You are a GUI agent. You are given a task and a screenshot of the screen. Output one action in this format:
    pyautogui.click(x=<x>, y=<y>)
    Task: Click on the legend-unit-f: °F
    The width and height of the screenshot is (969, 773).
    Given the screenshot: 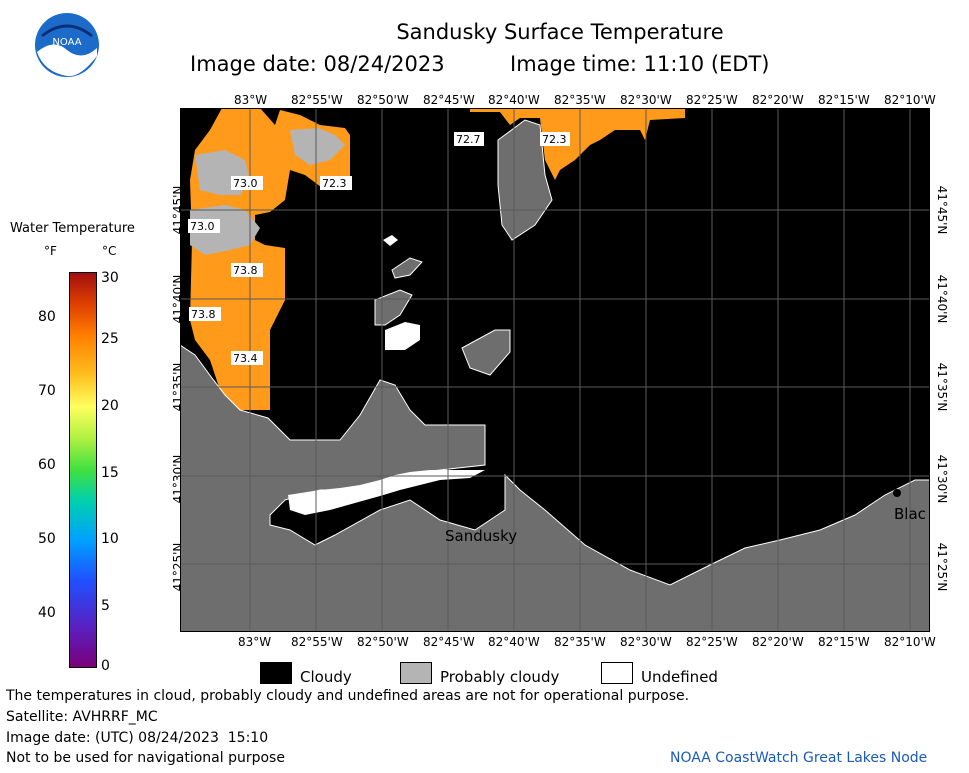 What is the action you would take?
    pyautogui.click(x=50, y=251)
    